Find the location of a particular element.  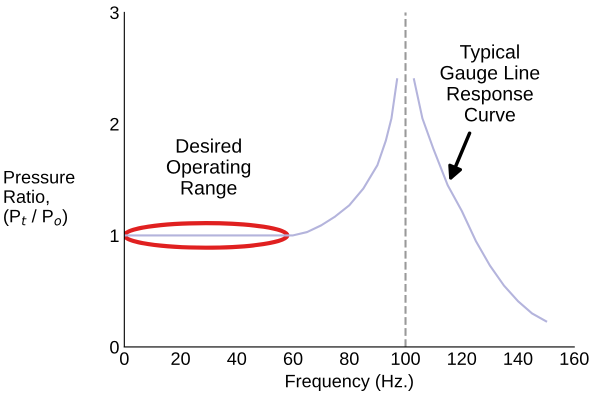

x-axis-title: Frequency (Hz.) is located at coordinates (349, 382).